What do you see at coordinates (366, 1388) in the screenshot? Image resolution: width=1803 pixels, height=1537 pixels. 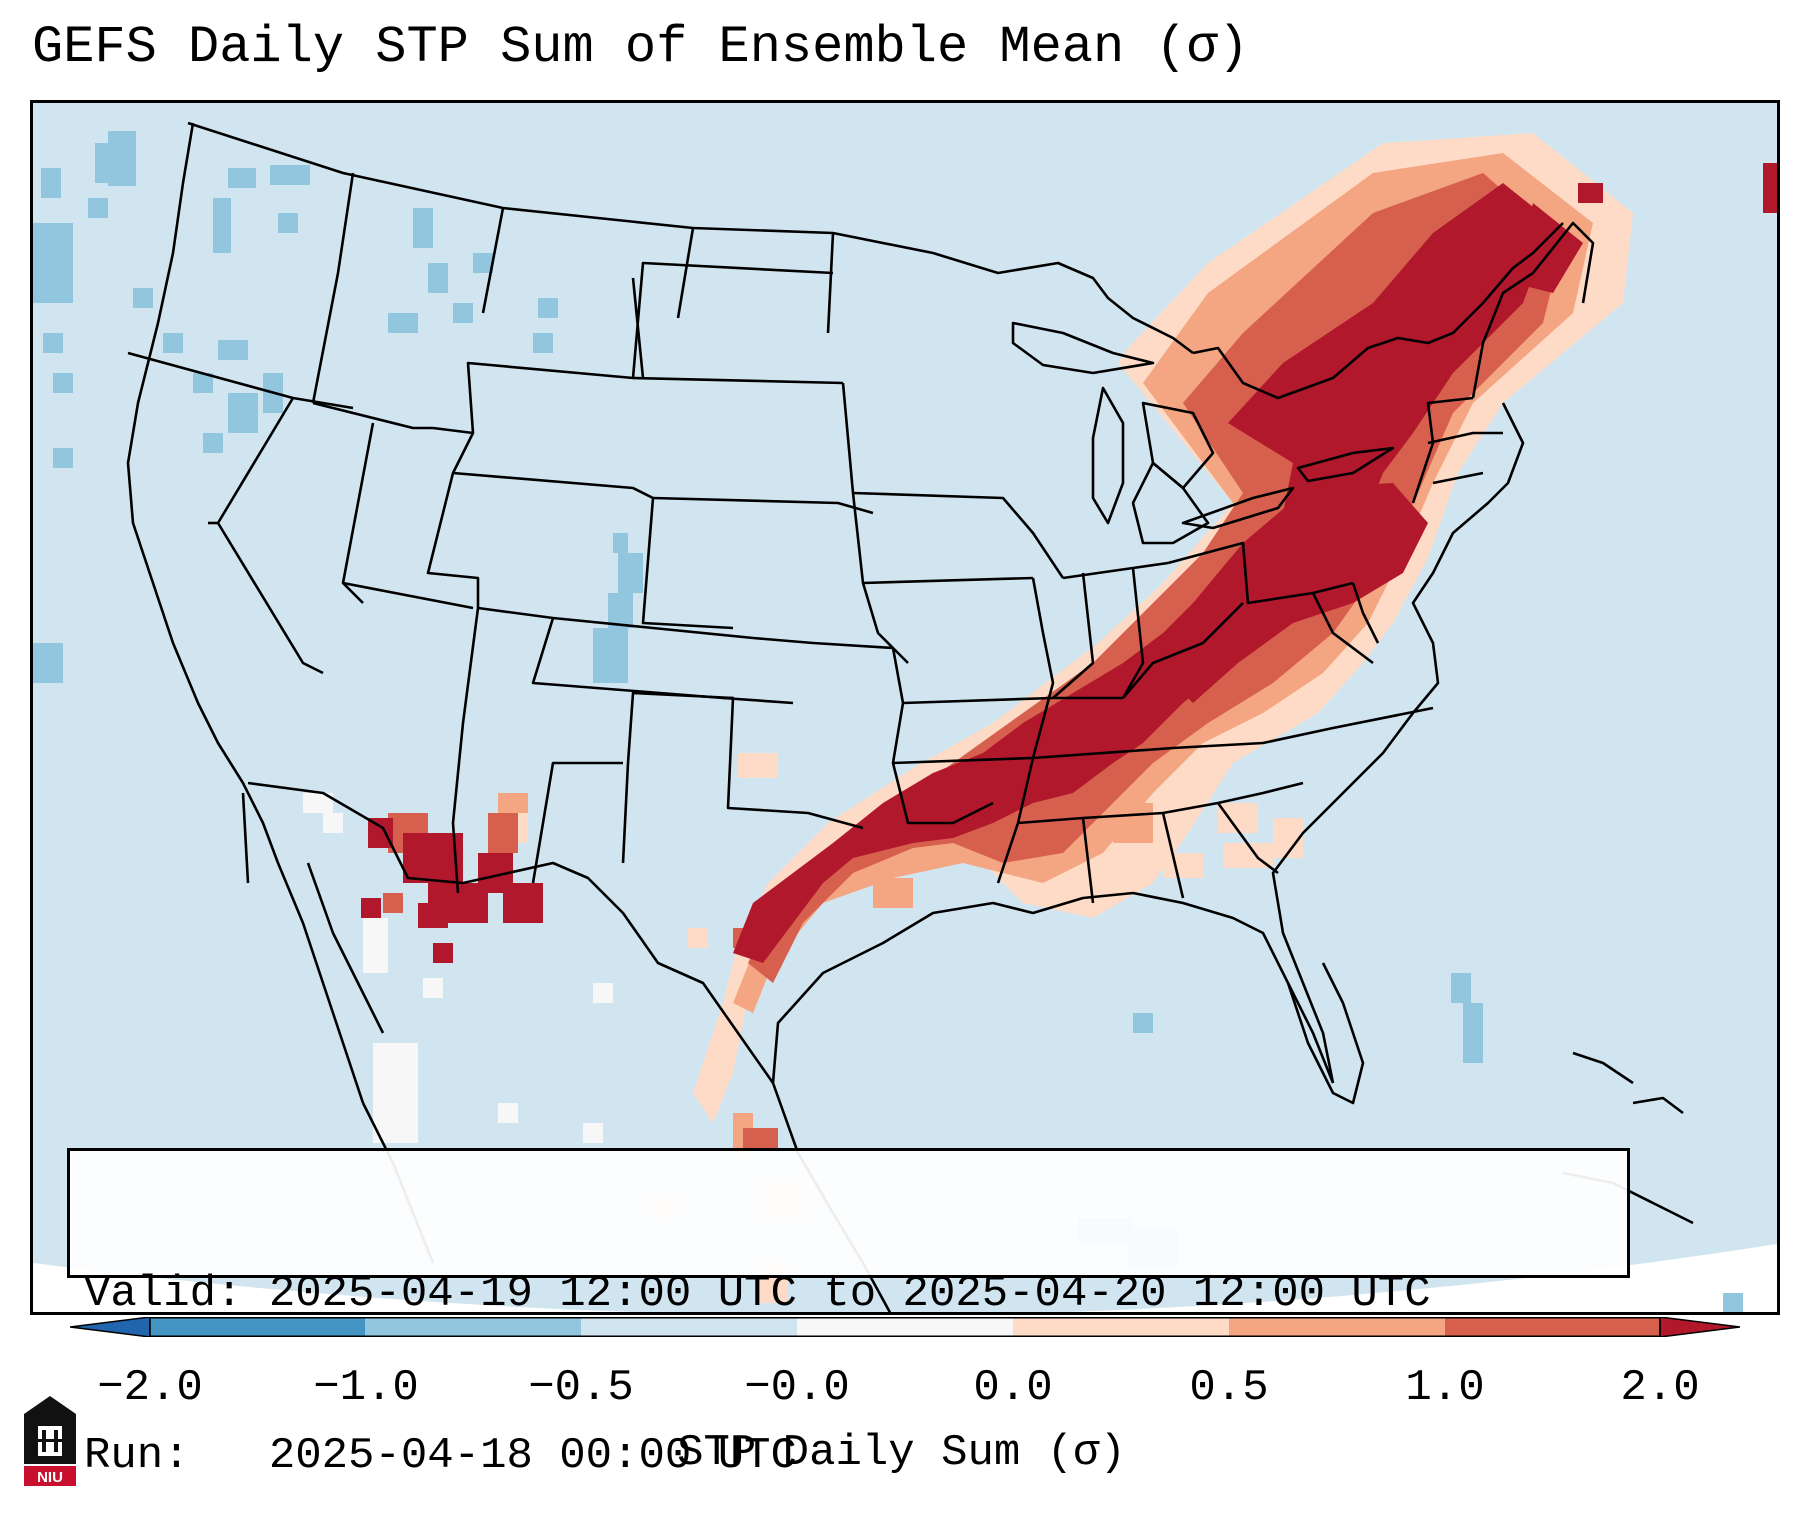 I see `colorbar-tick-label: −1.0` at bounding box center [366, 1388].